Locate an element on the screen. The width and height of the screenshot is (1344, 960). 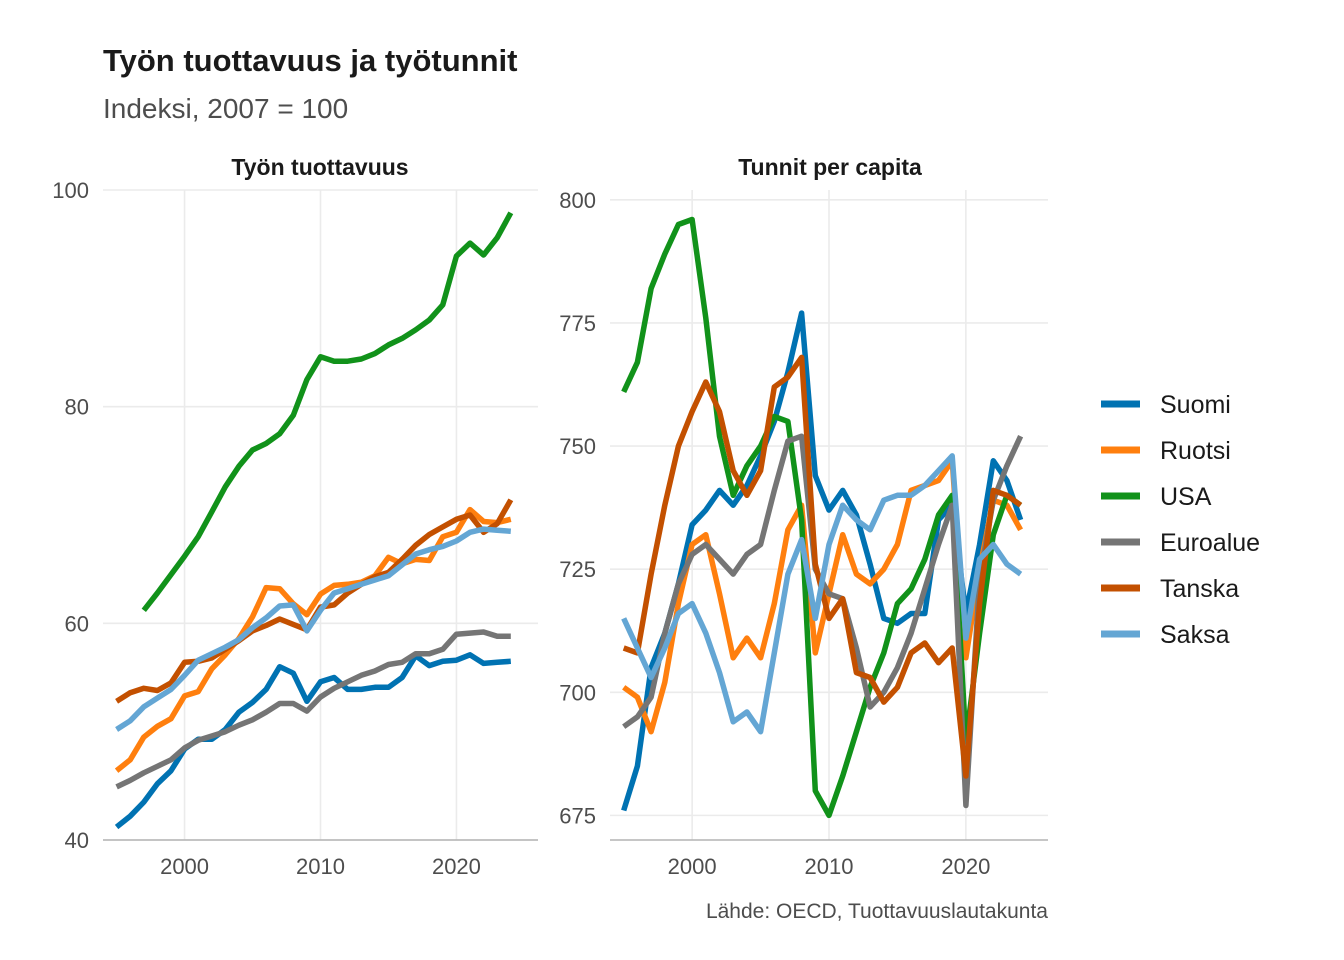
legend-item-suomi: Suomi is located at coordinates (1166, 405).